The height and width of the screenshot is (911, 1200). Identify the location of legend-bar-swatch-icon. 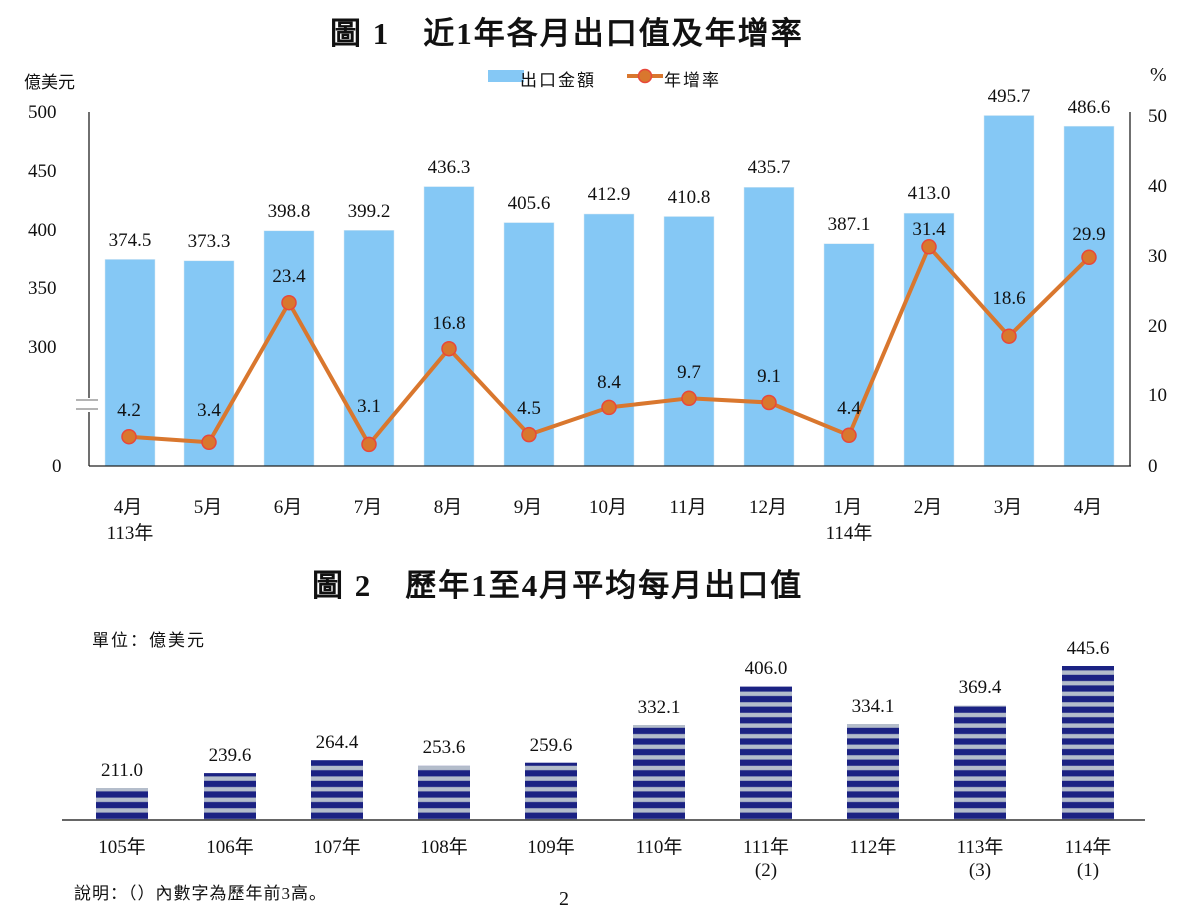
(506, 76).